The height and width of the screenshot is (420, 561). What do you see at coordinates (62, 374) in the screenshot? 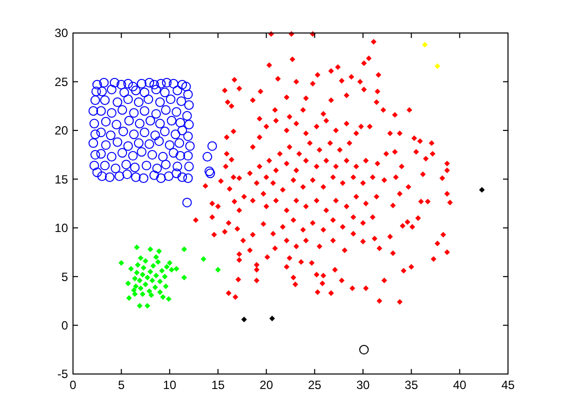
I see `y-tick-label: -5` at bounding box center [62, 374].